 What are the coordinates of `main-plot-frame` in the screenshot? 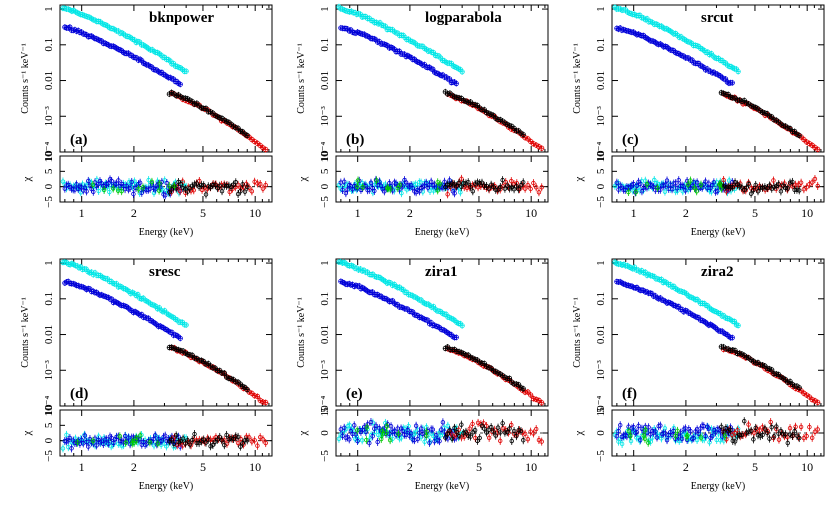 It's located at (166, 78).